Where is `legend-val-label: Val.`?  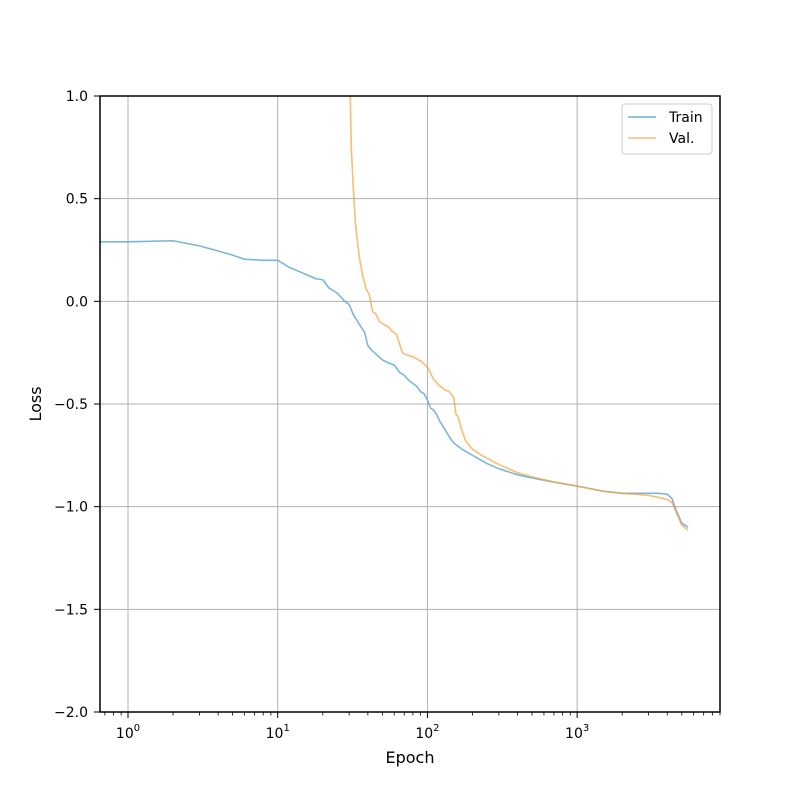
legend-val-label: Val. is located at coordinates (681, 139).